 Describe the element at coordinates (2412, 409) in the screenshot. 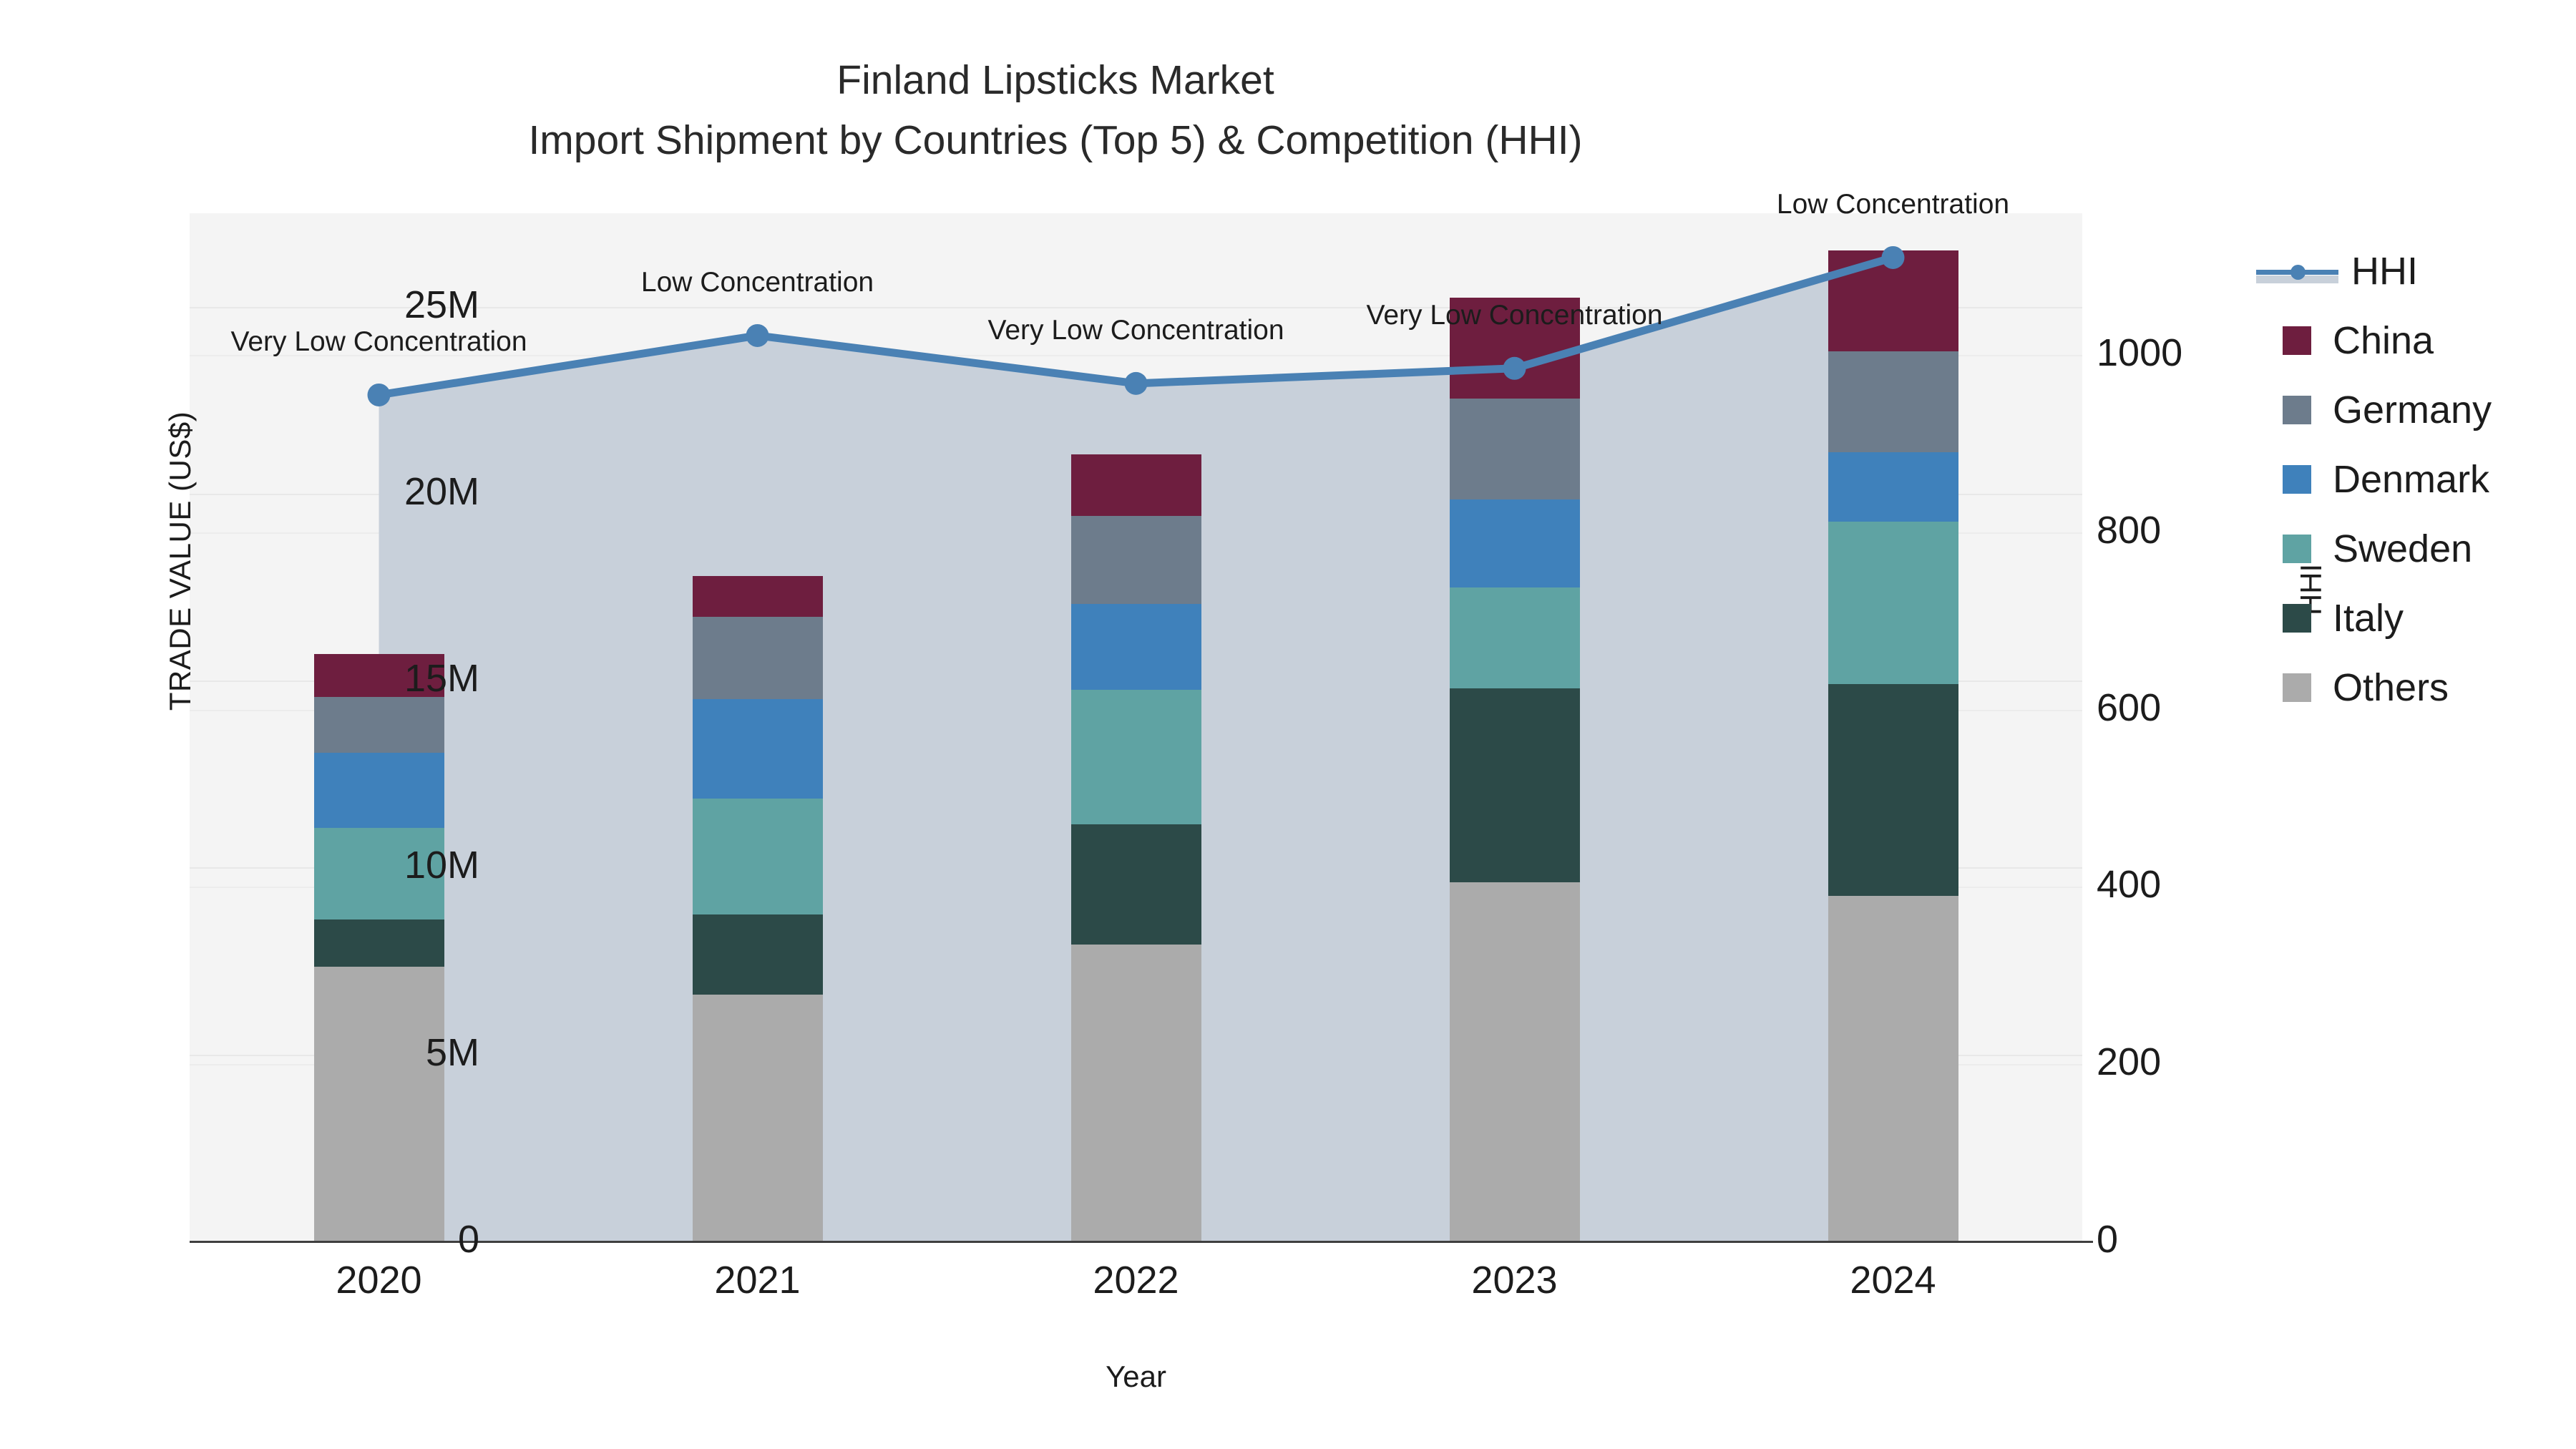

I see `legend-label: Germany` at that location.